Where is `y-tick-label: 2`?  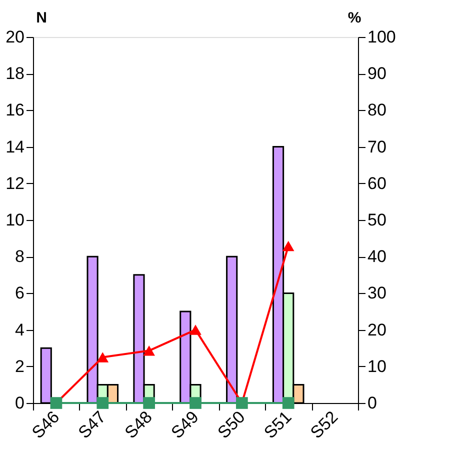 y-tick-label: 2 is located at coordinates (19, 366).